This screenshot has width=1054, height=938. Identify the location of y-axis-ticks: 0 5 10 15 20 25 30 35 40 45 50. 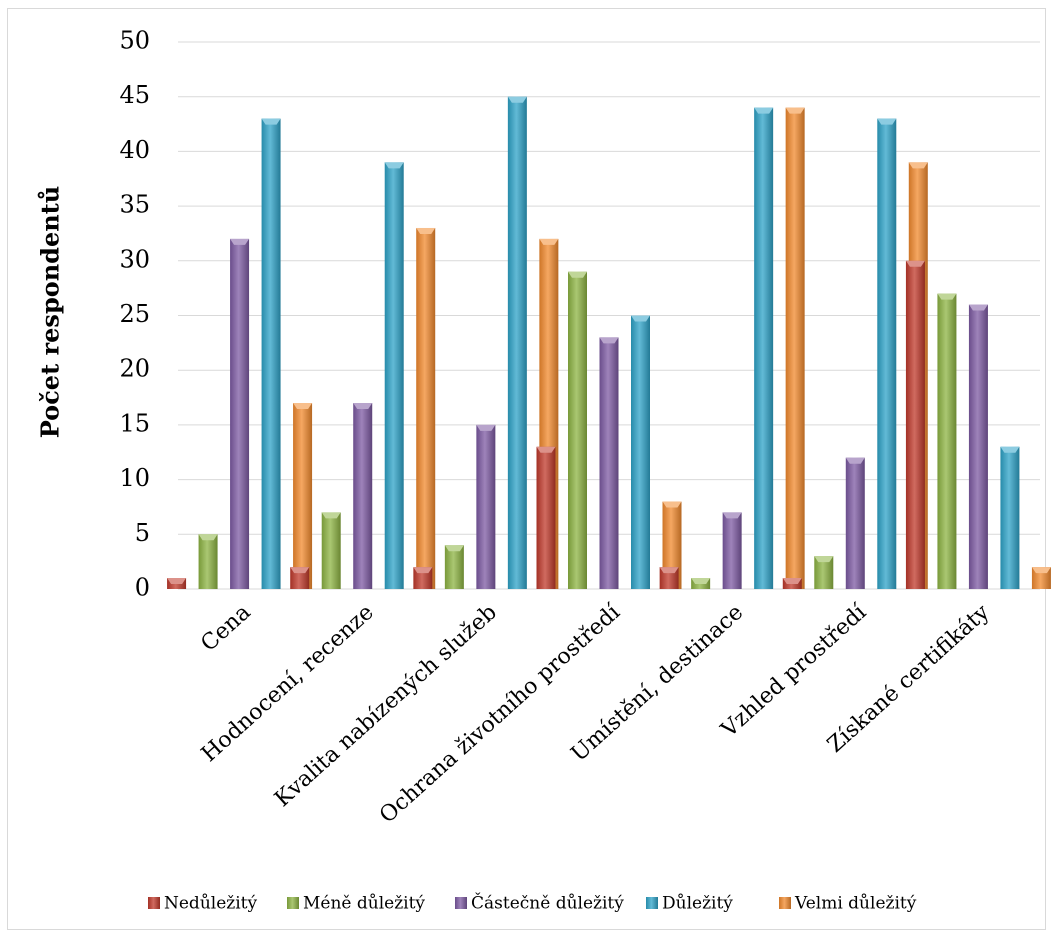
(134, 314).